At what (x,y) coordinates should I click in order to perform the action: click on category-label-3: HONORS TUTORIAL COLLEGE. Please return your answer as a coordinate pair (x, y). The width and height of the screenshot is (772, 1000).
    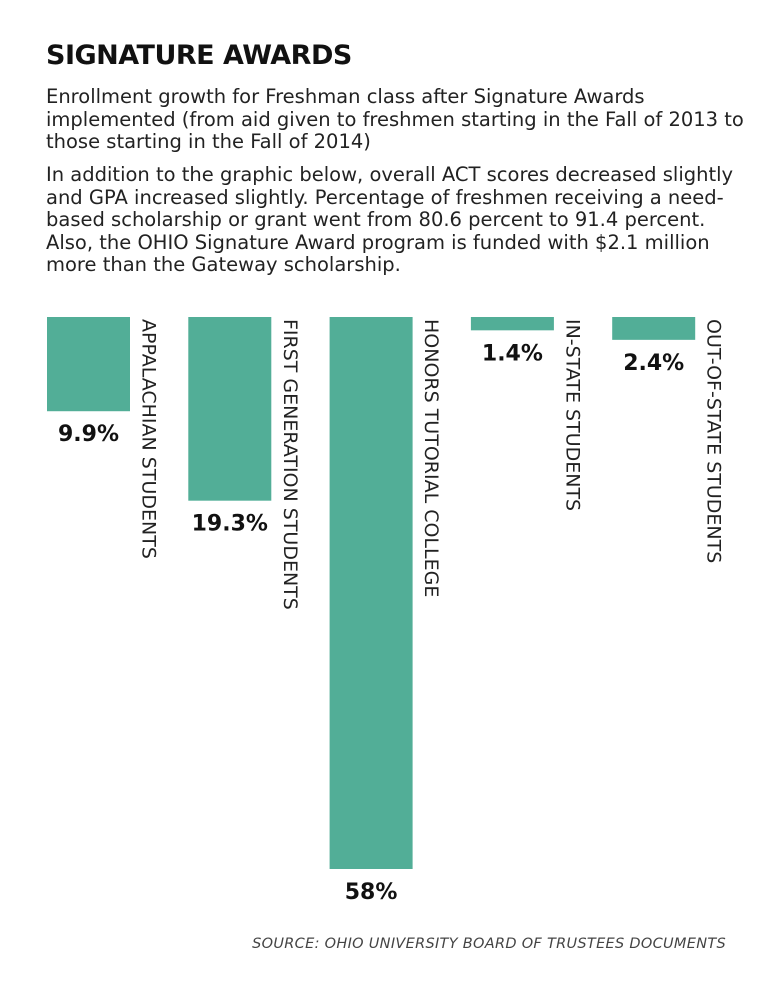
    Looking at the image, I should click on (431, 458).